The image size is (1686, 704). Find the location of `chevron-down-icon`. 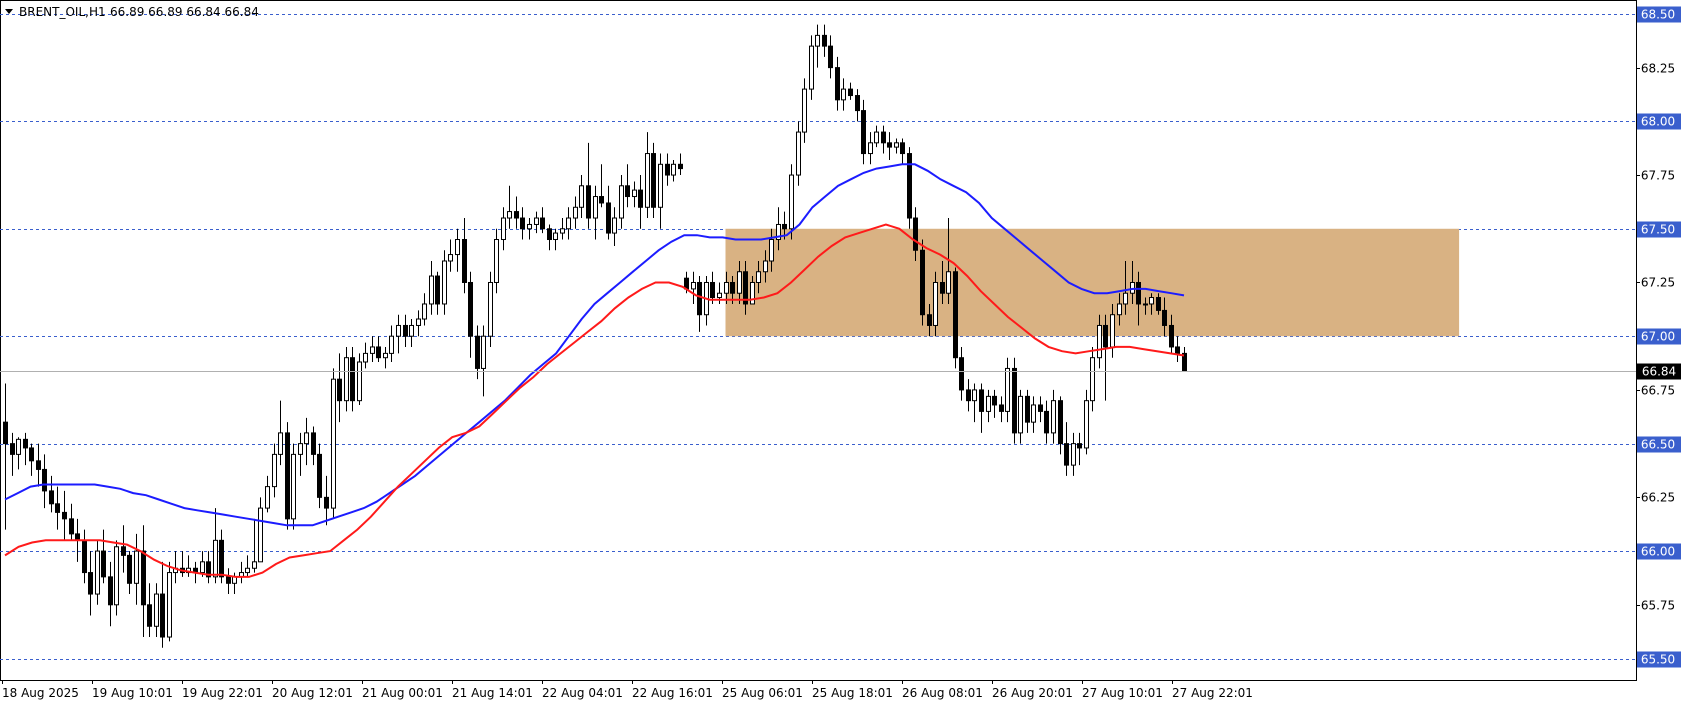

chevron-down-icon is located at coordinates (9, 11).